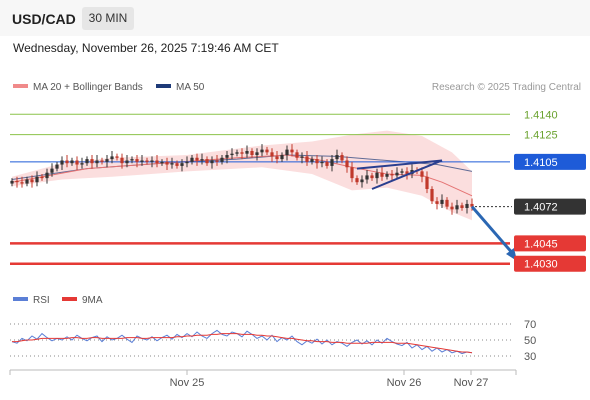 The width and height of the screenshot is (590, 400). I want to click on pivot-label-box, so click(550, 161).